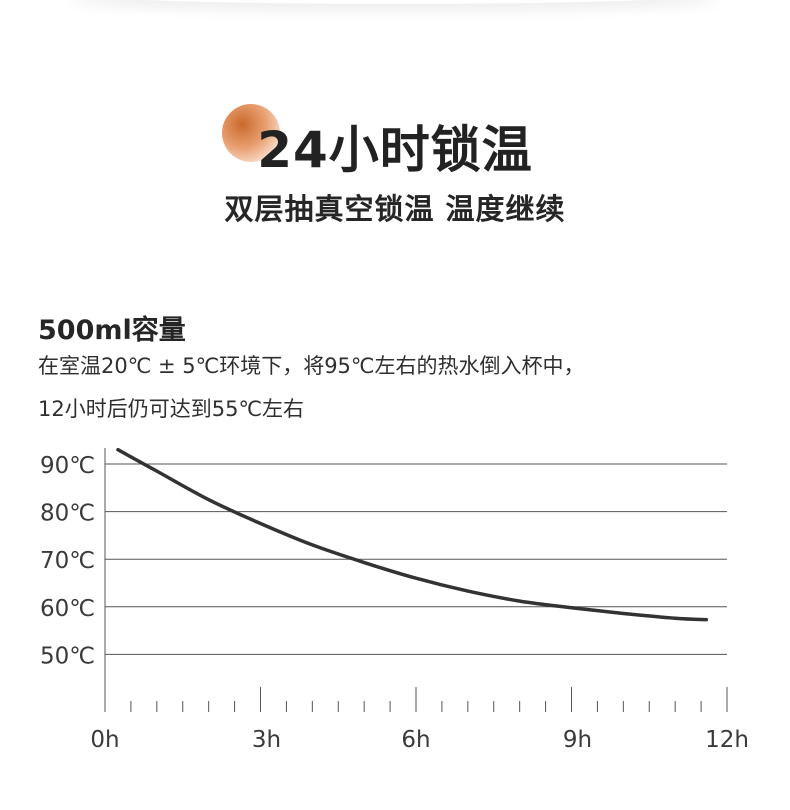 Image resolution: width=790 pixels, height=810 pixels. Describe the element at coordinates (171, 409) in the screenshot. I see `description-line-2: 12小时后仍可达到55℃左右` at that location.